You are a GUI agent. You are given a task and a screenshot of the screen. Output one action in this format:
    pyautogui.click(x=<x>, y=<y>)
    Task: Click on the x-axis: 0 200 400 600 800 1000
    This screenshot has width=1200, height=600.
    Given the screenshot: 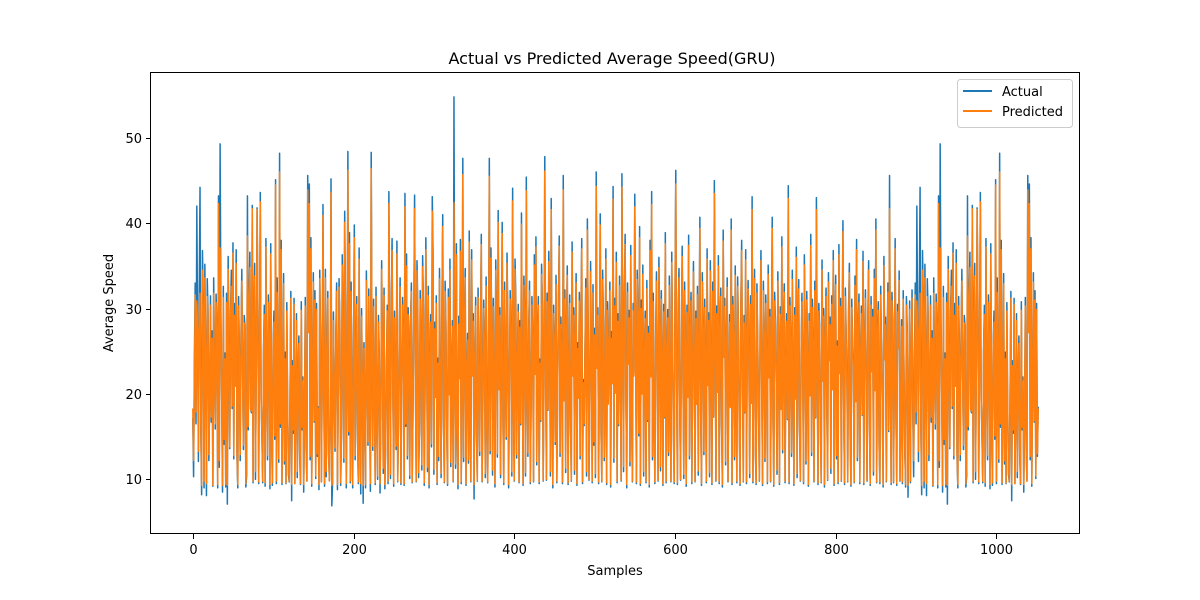 What is the action you would take?
    pyautogui.click(x=601, y=546)
    